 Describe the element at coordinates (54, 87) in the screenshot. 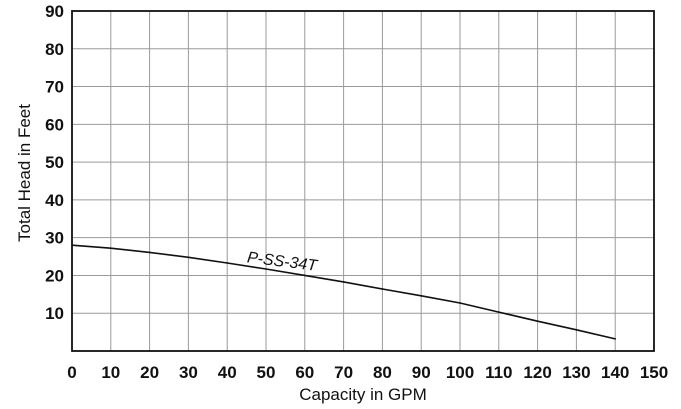

I see `y-tick-70: 70` at that location.